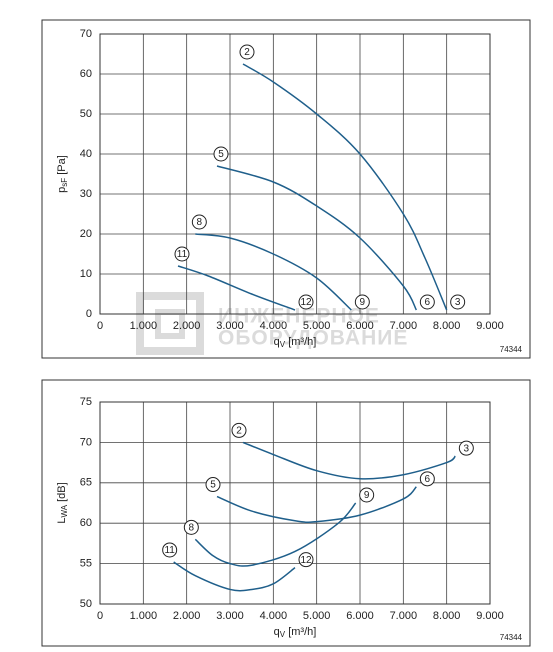 The height and width of the screenshot is (652, 553). What do you see at coordinates (62, 190) in the screenshot?
I see `y-label-main: p` at bounding box center [62, 190].